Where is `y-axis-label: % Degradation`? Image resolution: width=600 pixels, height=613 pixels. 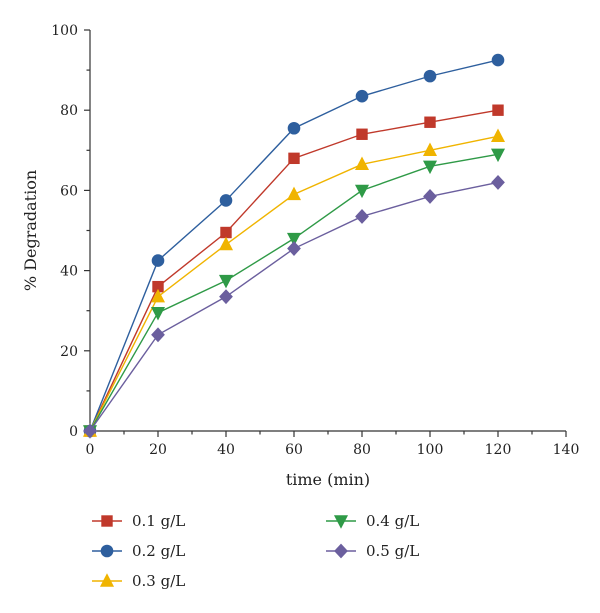
y-axis-label: % Degradation is located at coordinates (30, 230).